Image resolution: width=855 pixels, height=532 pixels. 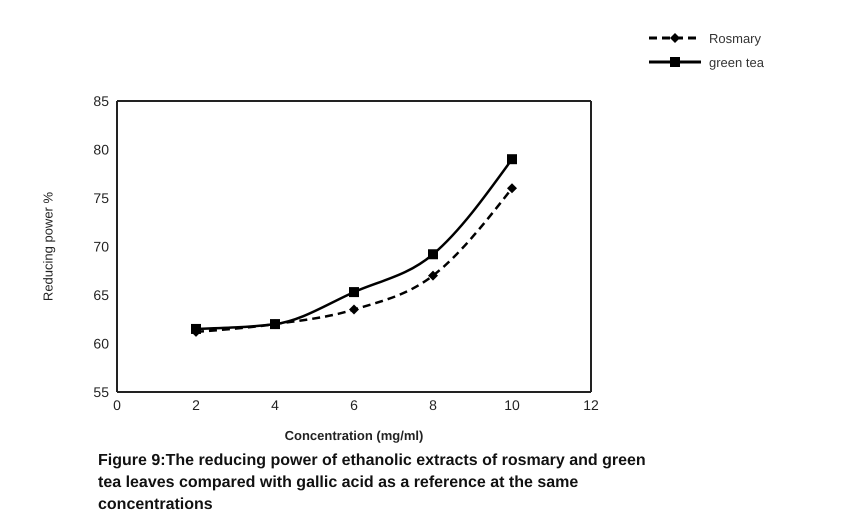 What do you see at coordinates (354, 435) in the screenshot?
I see `x-axis-title: Concentration (mg/ml)` at bounding box center [354, 435].